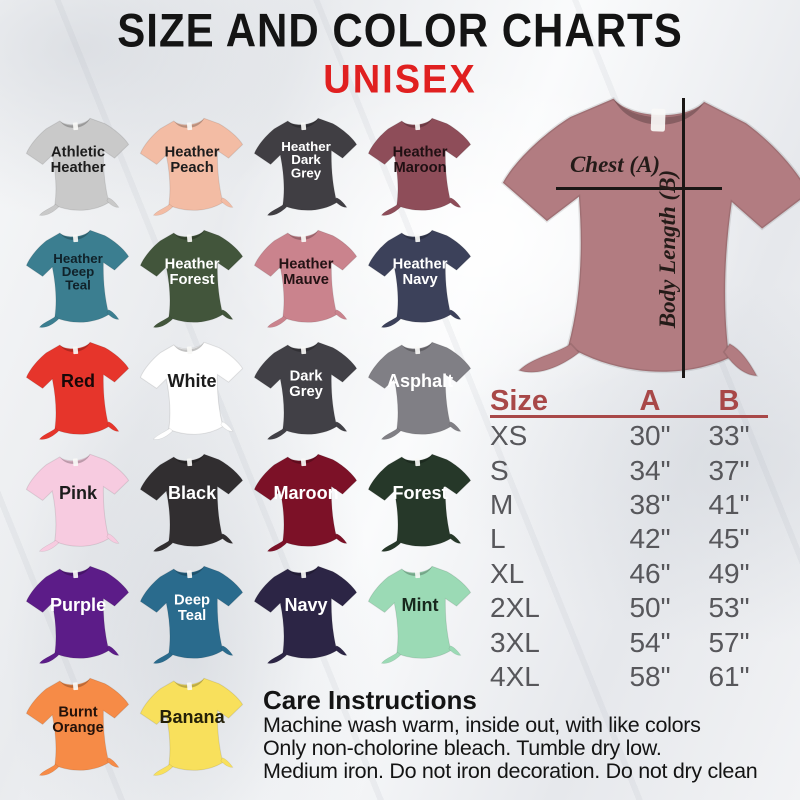 This screenshot has height=800, width=800. Describe the element at coordinates (193, 278) in the screenshot. I see `shirt-heather-forest: Heather Forest` at that location.